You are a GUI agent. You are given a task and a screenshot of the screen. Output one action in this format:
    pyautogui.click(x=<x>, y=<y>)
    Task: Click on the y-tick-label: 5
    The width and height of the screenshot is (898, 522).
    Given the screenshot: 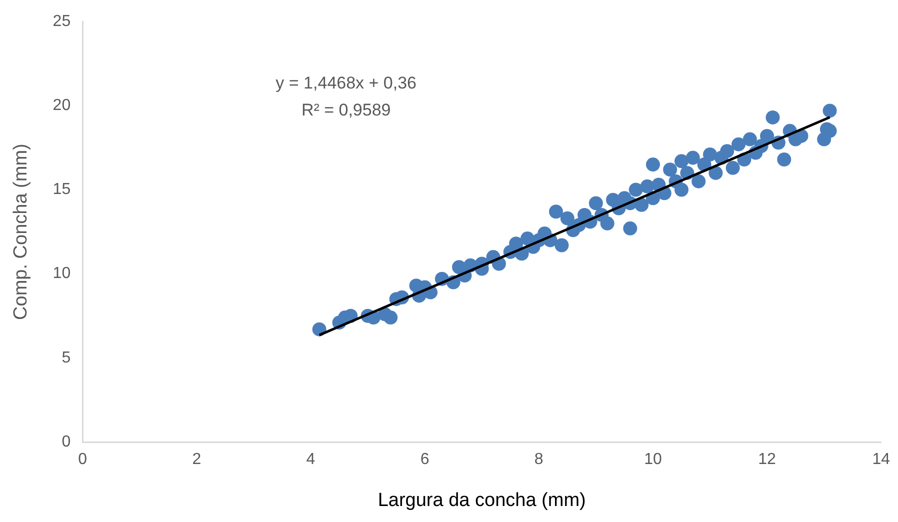 What is the action you would take?
    pyautogui.click(x=66, y=357)
    